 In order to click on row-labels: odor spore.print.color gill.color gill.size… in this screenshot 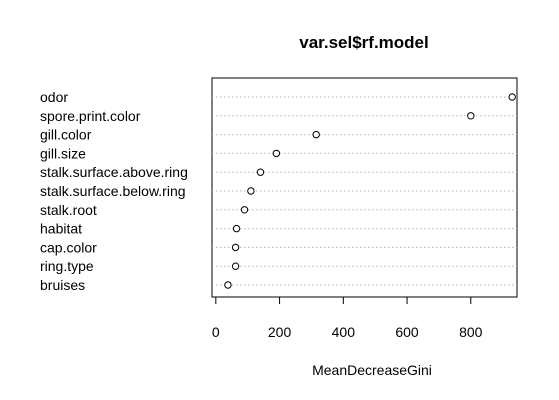, I will do `click(114, 191)`.